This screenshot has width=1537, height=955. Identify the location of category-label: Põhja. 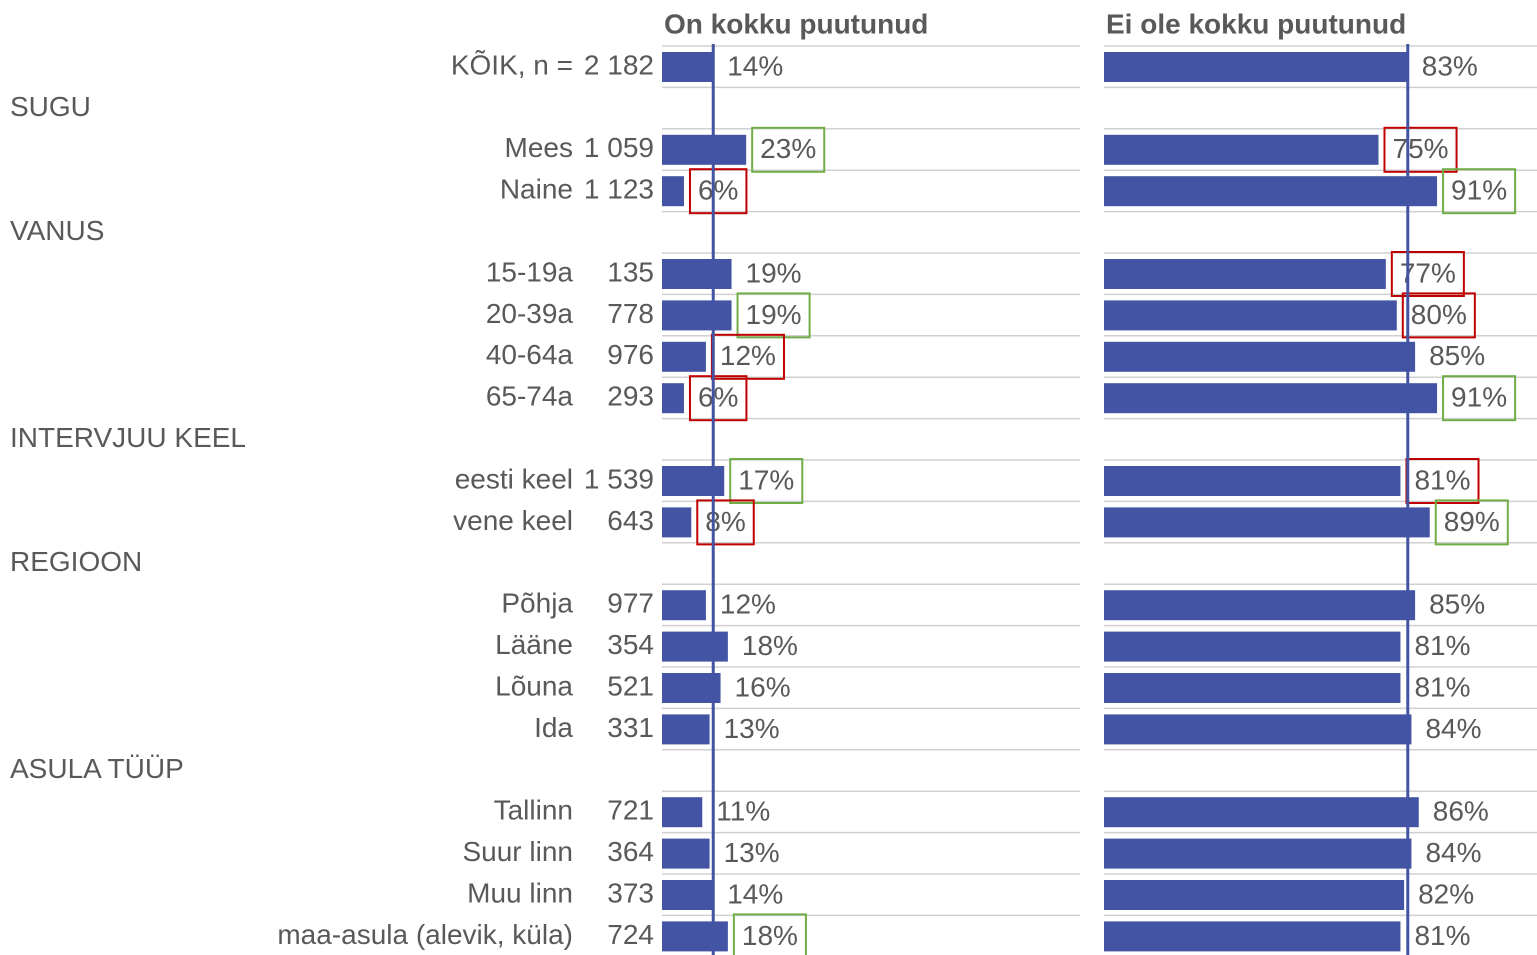
(537, 603).